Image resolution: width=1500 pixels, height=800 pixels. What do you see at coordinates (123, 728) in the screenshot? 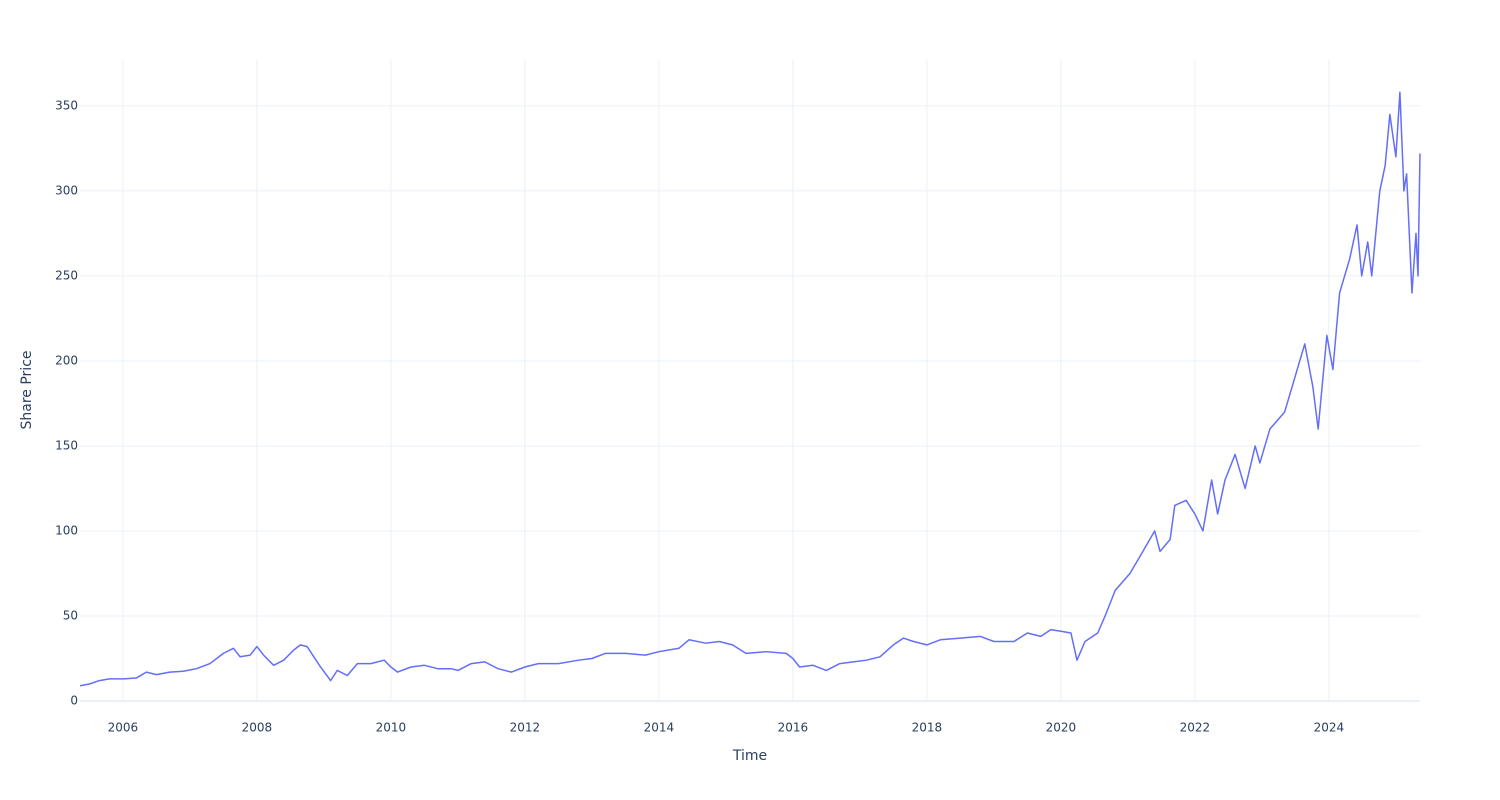
I see `x-tick-label: 2006` at bounding box center [123, 728].